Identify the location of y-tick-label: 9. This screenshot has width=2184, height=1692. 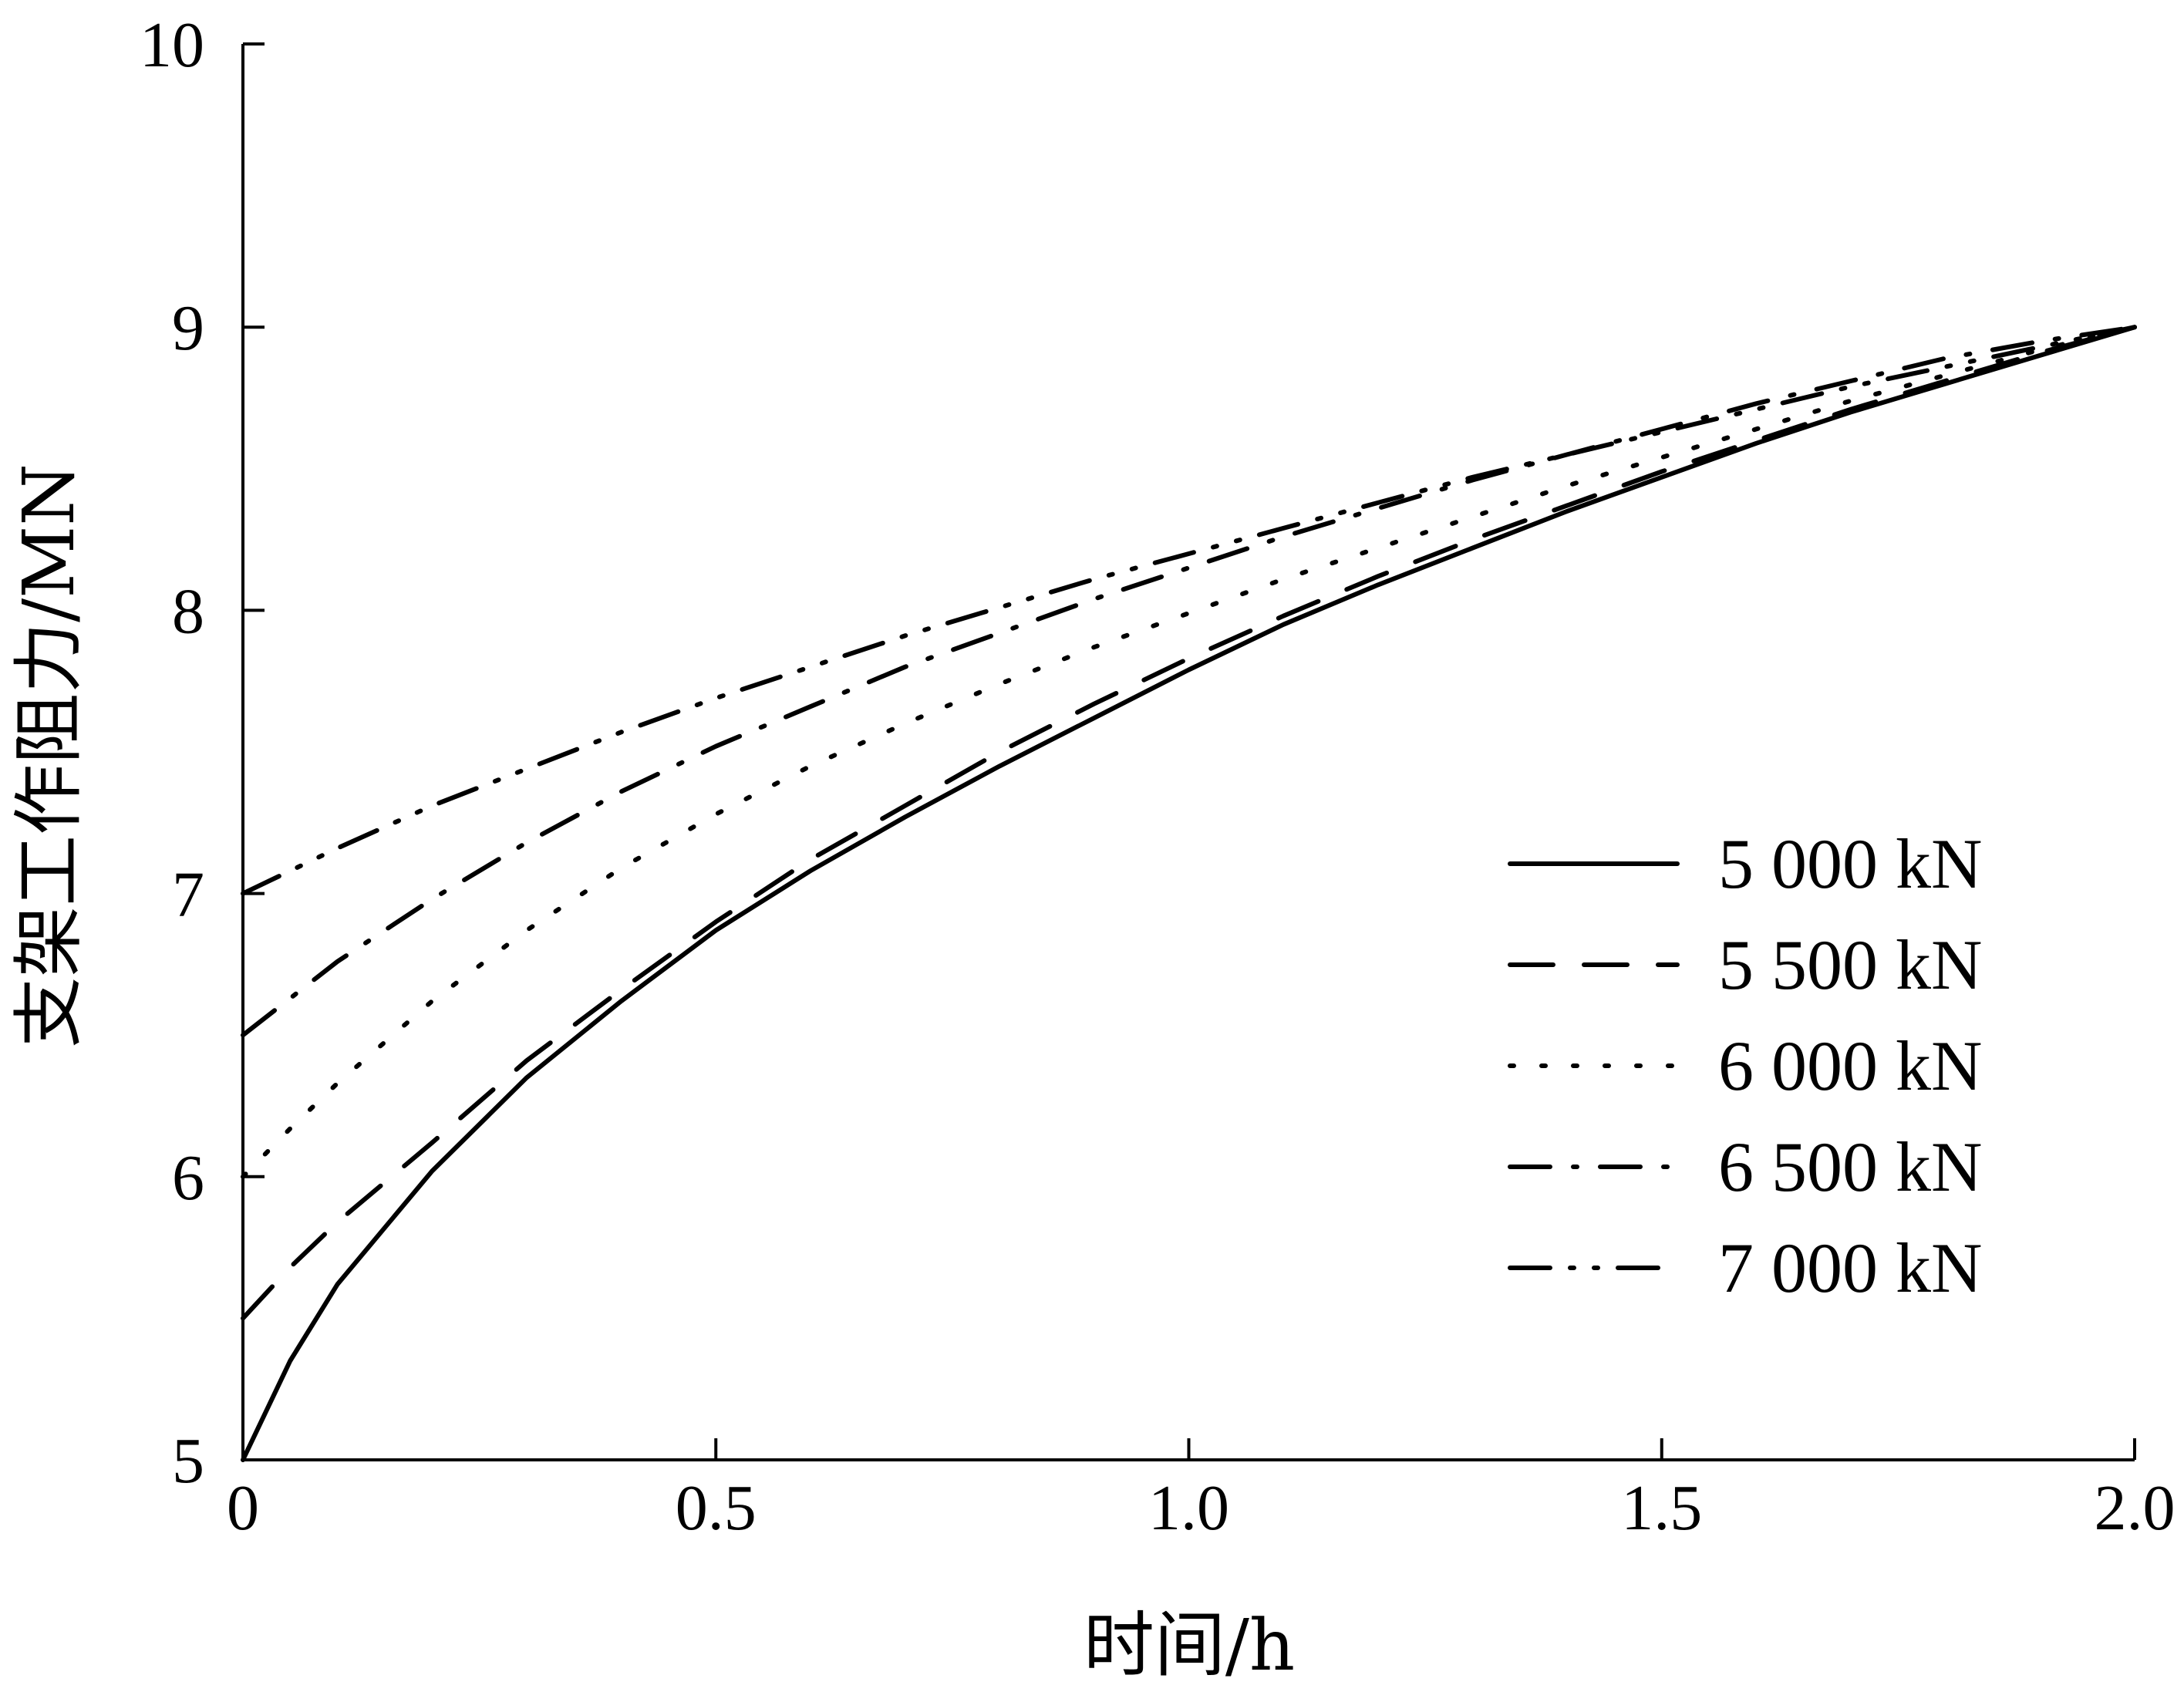
(188, 328).